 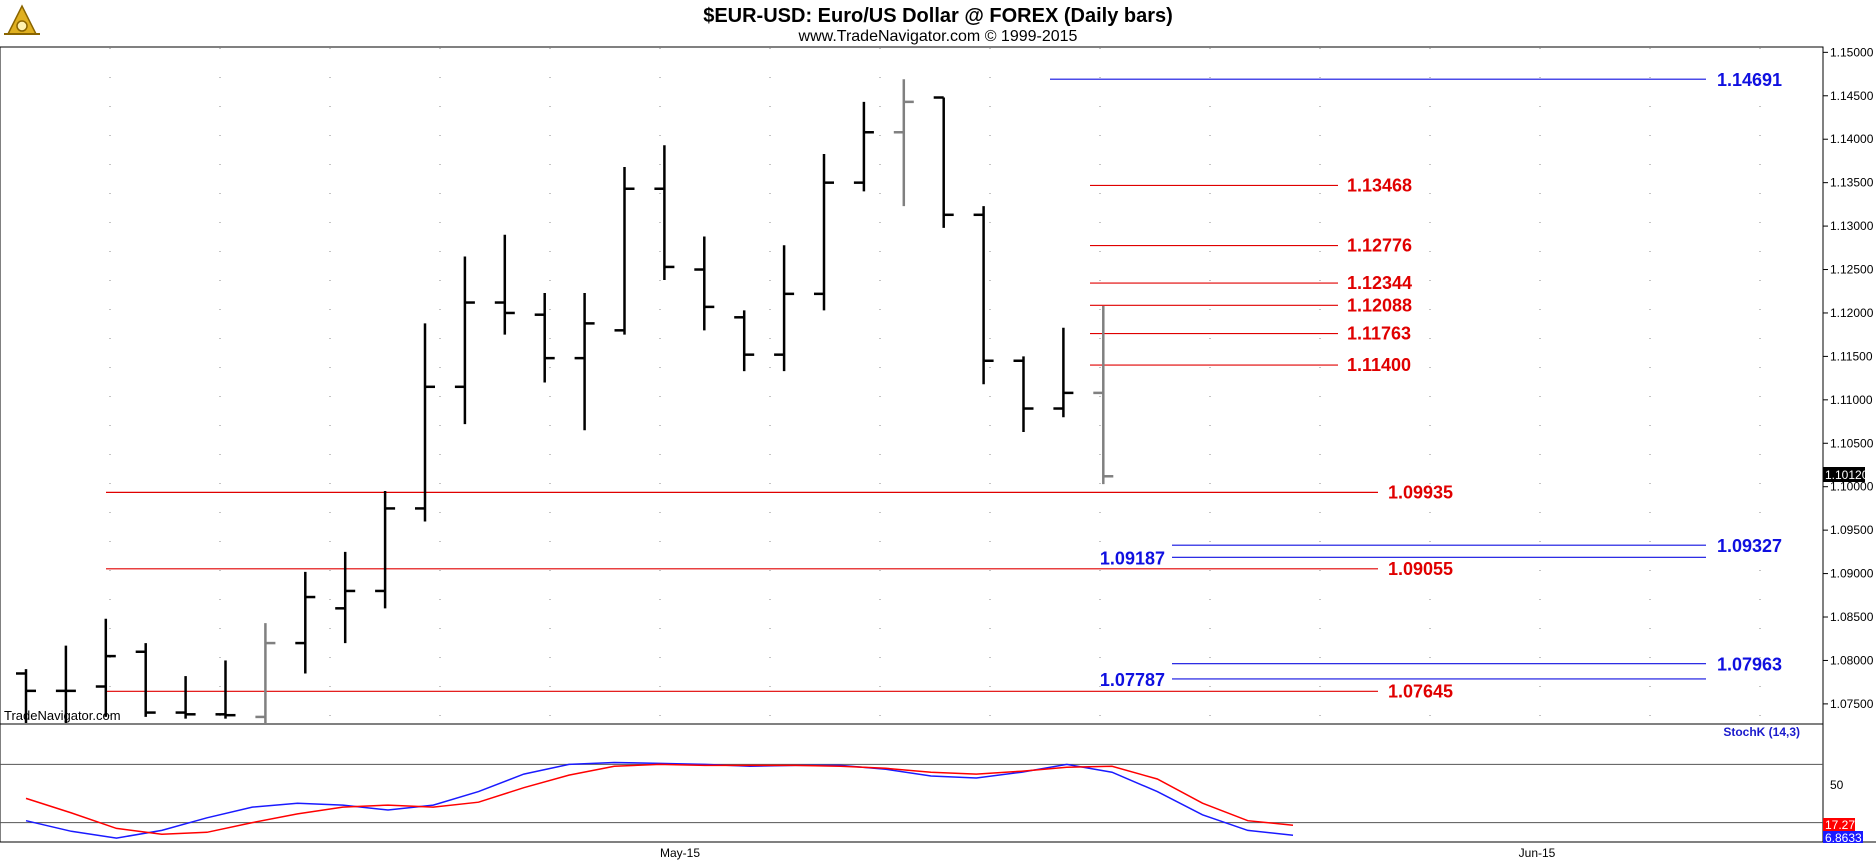 What do you see at coordinates (1420, 691) in the screenshot?
I see `support-label: 1.07645` at bounding box center [1420, 691].